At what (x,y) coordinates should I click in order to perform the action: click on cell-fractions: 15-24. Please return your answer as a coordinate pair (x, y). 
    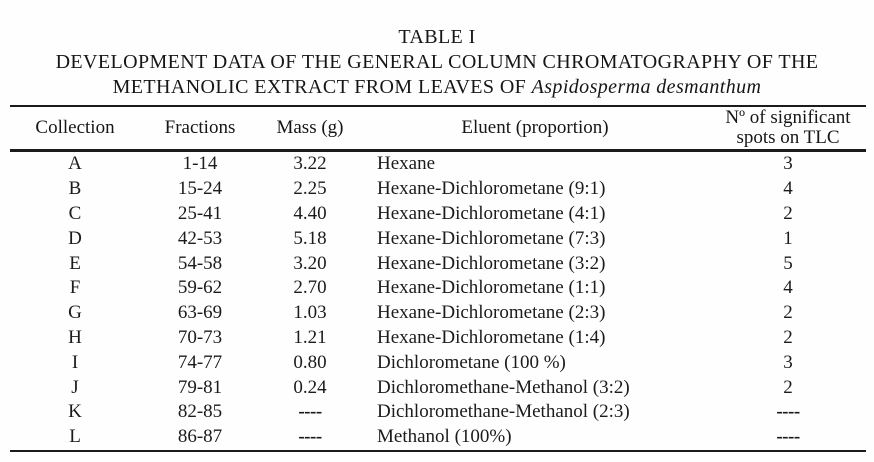
    Looking at the image, I should click on (200, 189).